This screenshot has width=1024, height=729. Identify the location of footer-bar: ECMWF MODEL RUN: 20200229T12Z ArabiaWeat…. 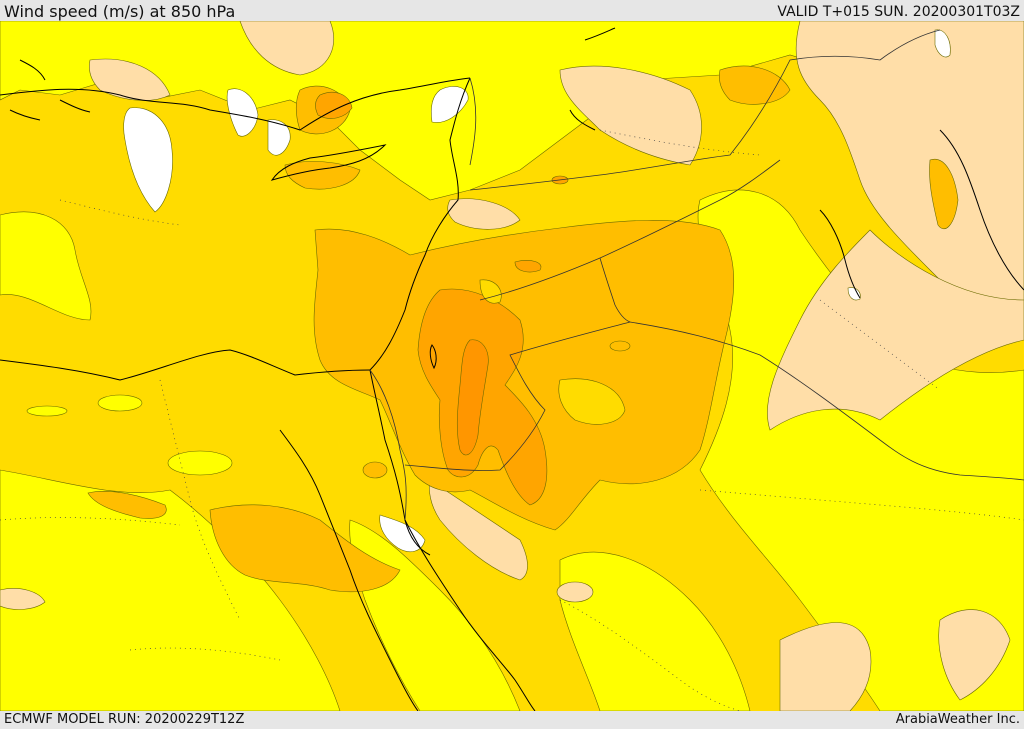
(512, 720).